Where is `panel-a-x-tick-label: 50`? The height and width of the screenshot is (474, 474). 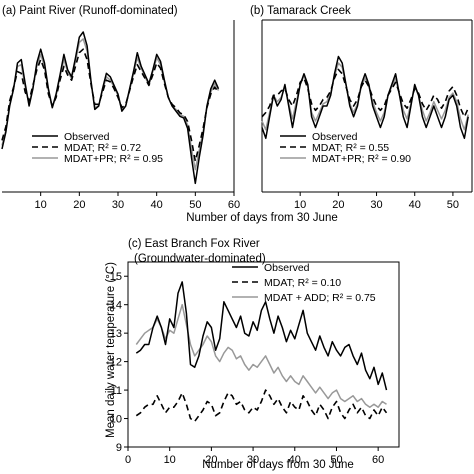 panel-a-x-tick-label: 50 is located at coordinates (195, 205).